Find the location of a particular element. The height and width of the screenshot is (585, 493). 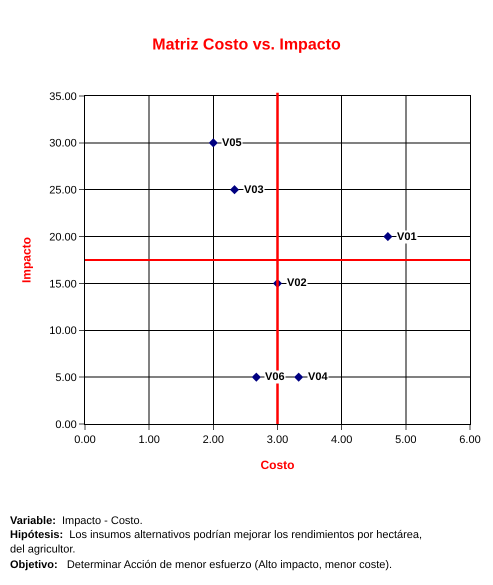

y-tick-label: 25.00 is located at coordinates (63, 190).